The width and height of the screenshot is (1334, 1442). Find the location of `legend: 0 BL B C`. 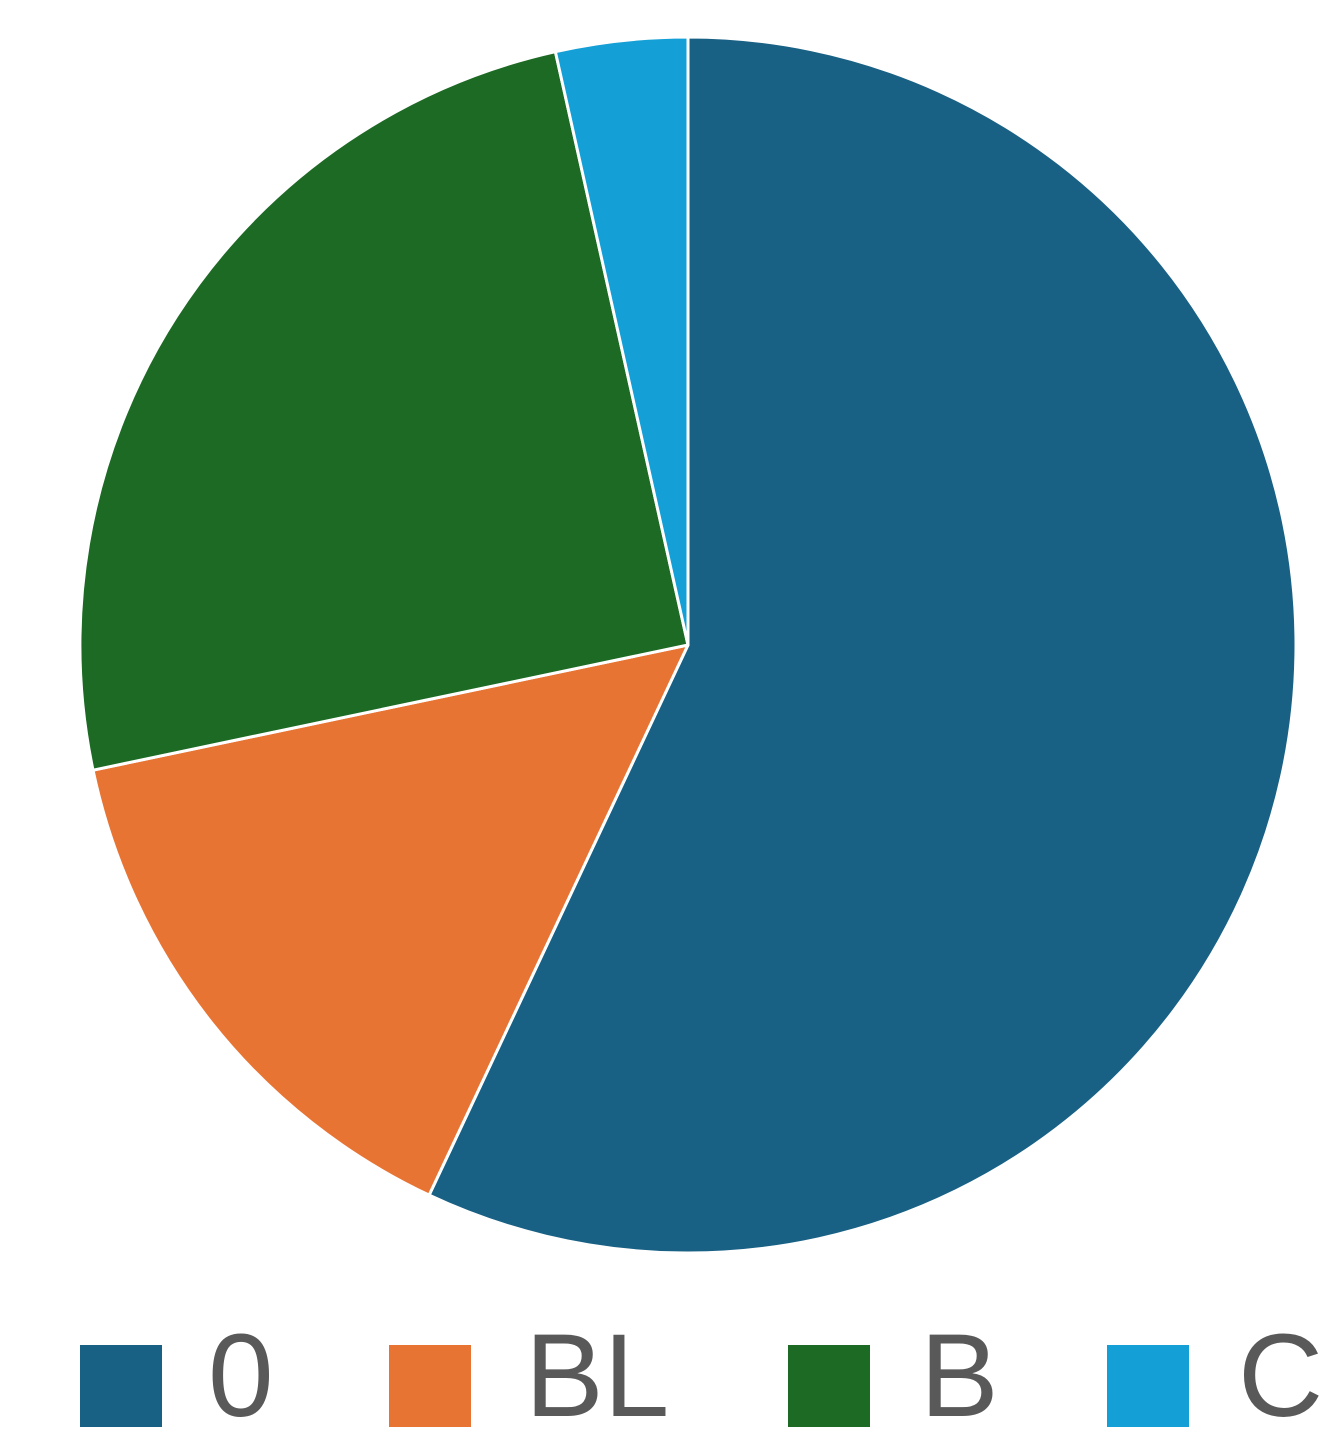

legend: 0 BL B C is located at coordinates (667, 1373).